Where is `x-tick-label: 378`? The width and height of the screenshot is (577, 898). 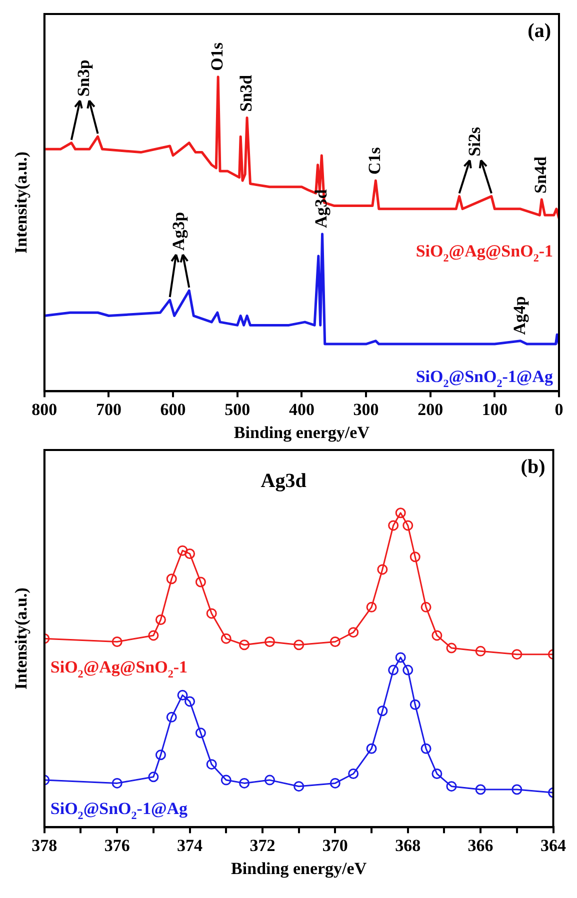 x-tick-label: 378 is located at coordinates (45, 845).